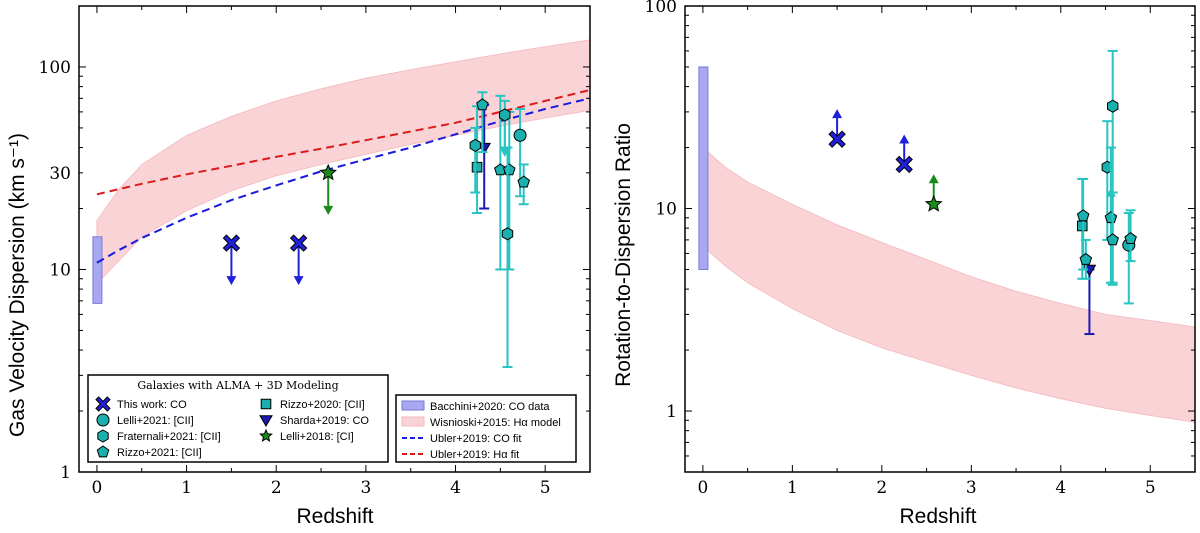 The width and height of the screenshot is (1200, 533). What do you see at coordinates (520, 135) in the screenshot?
I see `circle-marker` at bounding box center [520, 135].